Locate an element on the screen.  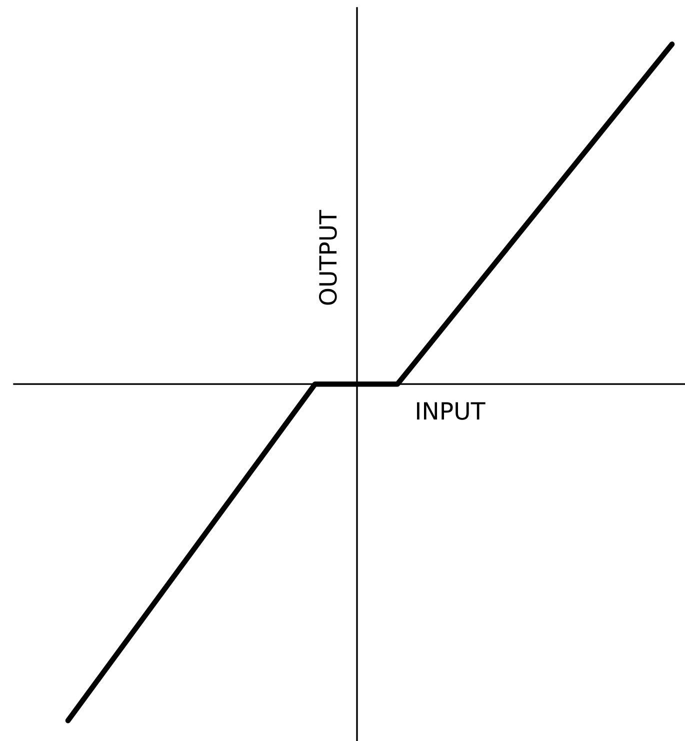
x-axis-title: INPUT is located at coordinates (451, 411).